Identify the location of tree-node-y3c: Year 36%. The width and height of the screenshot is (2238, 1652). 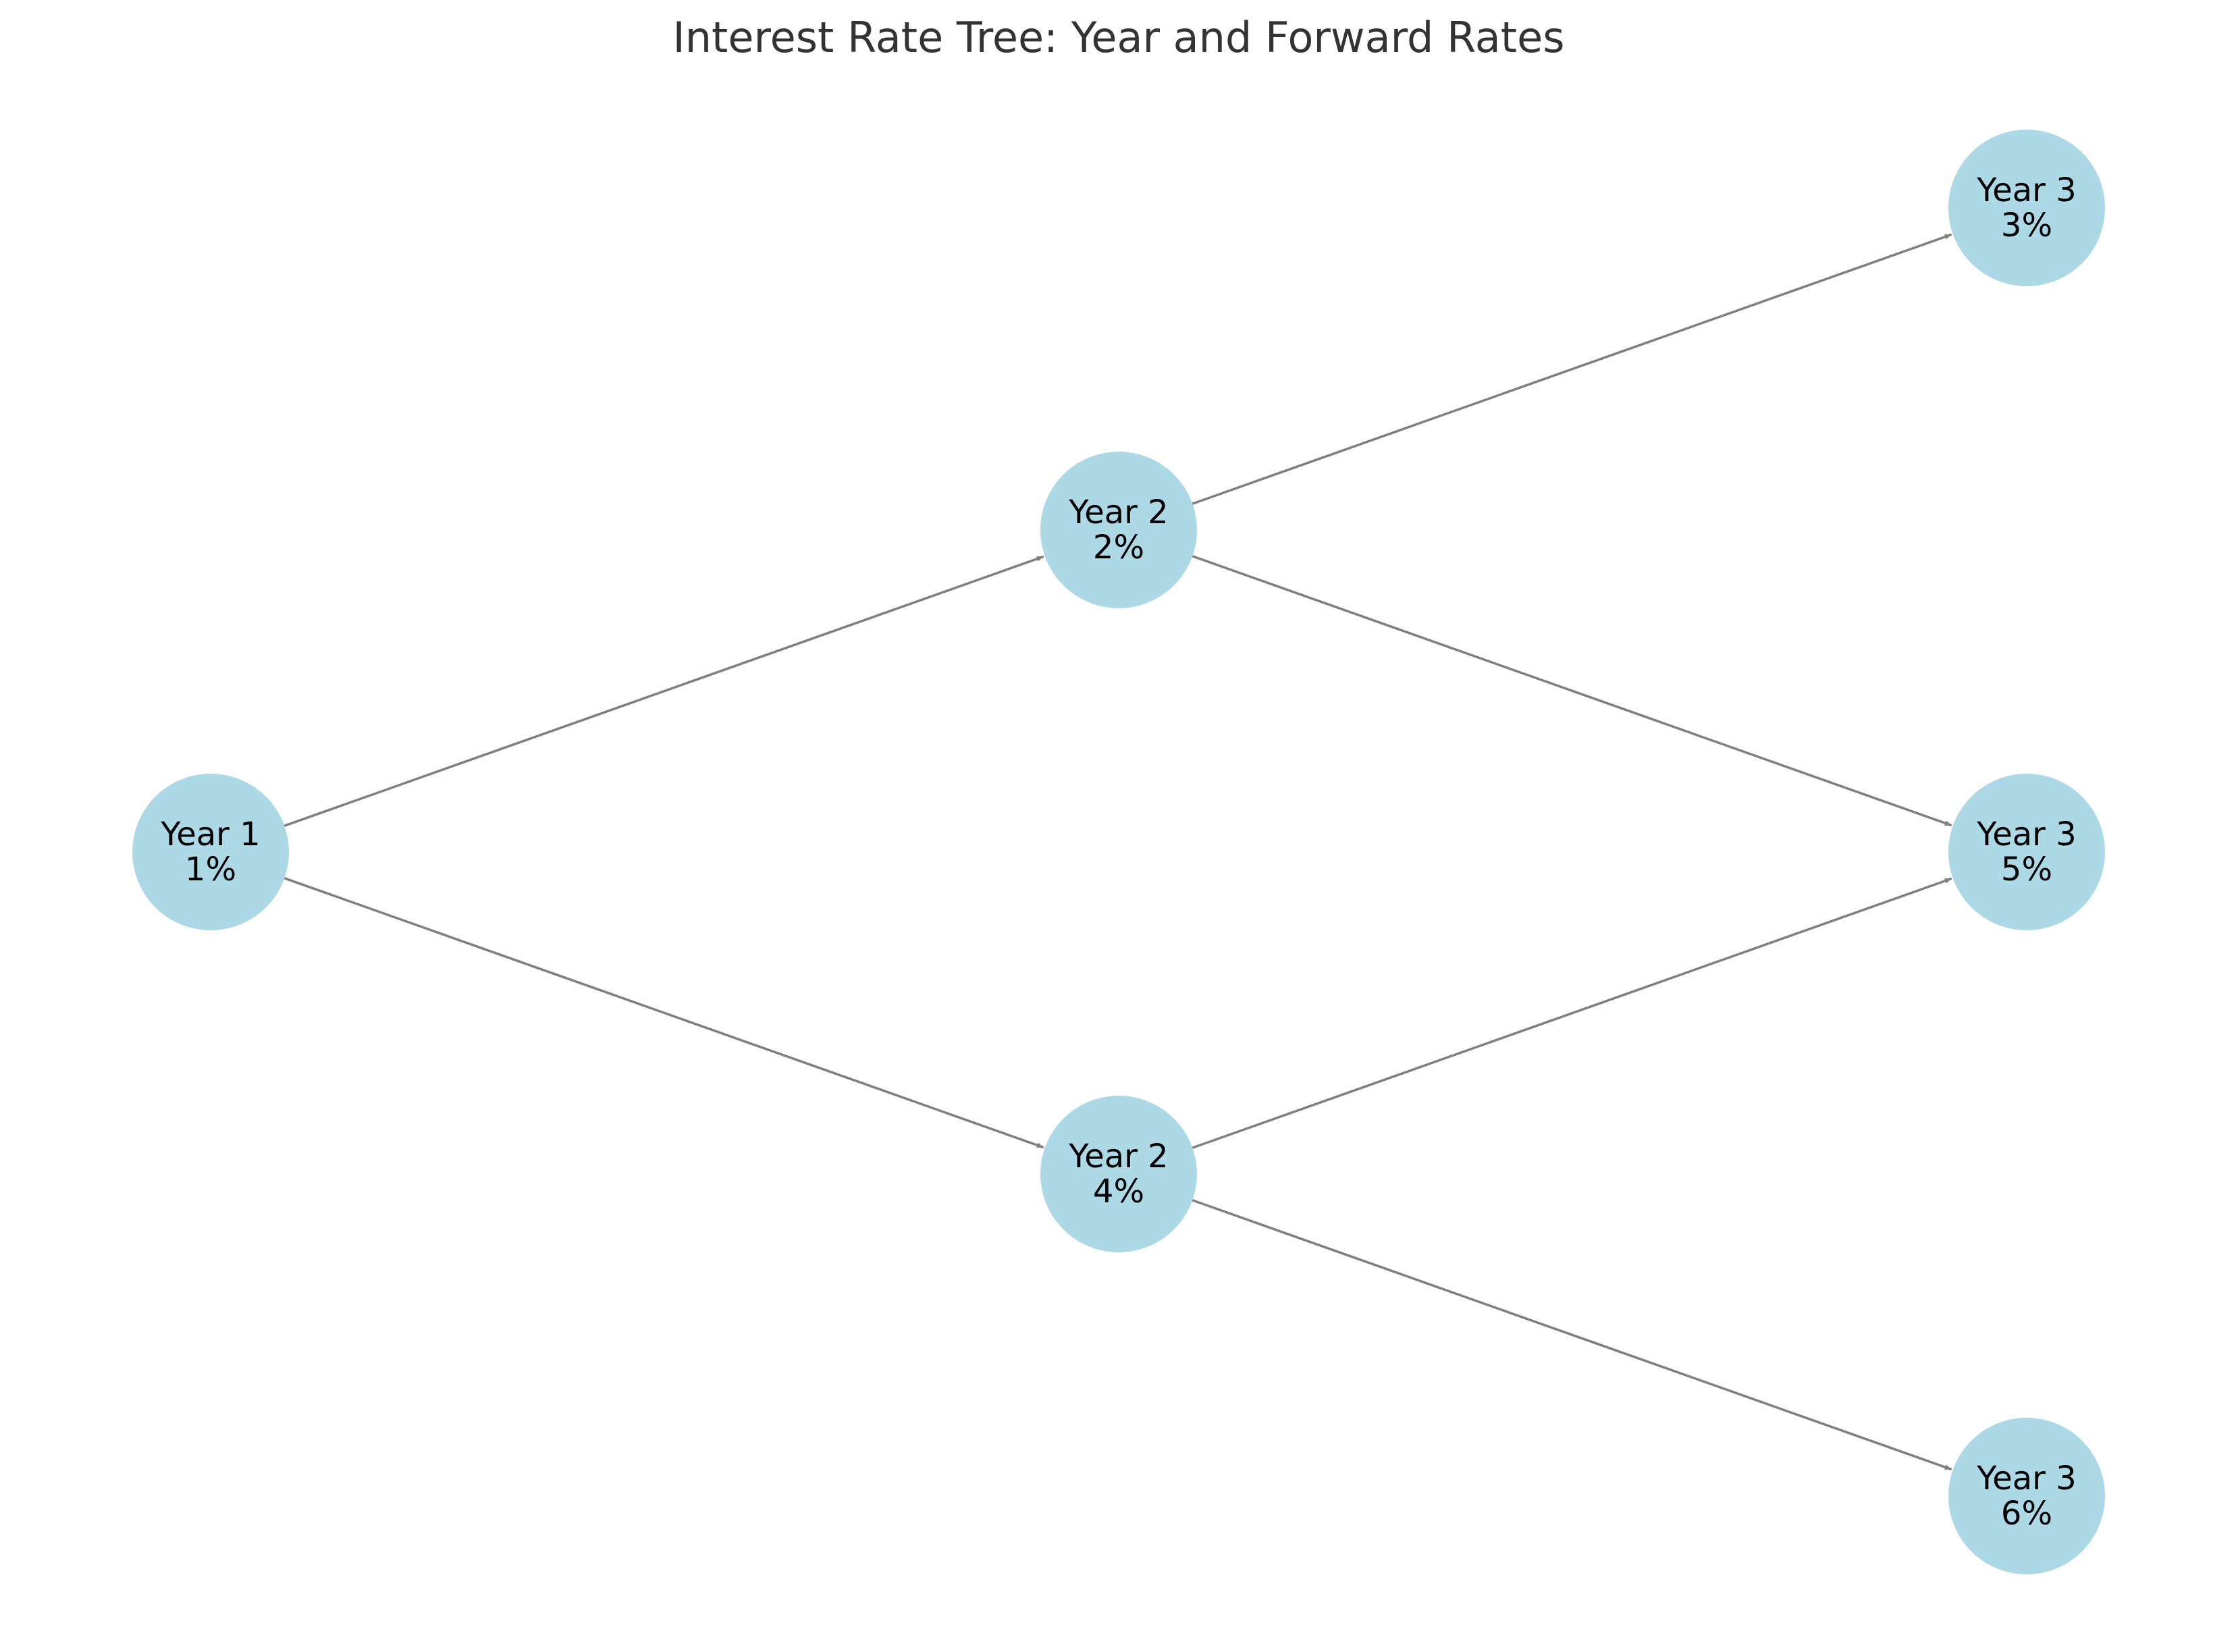
(2026, 1496).